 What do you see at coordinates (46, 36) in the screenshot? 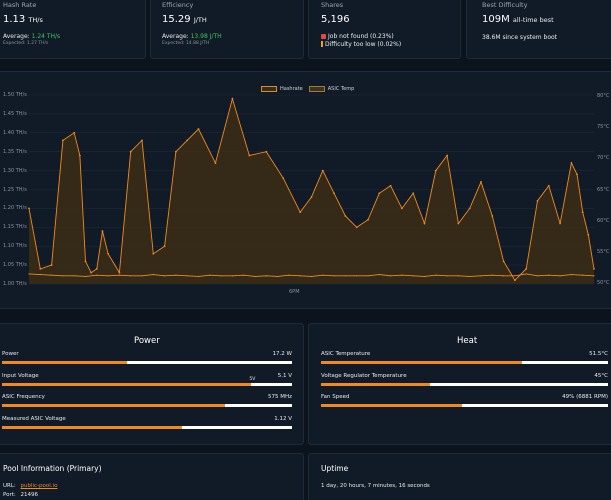
I see `avg-value: 1.24 TH/s` at bounding box center [46, 36].